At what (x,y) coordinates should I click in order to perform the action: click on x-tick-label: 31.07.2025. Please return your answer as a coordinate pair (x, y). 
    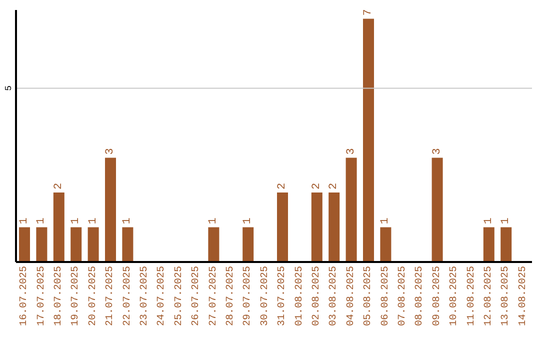
    Looking at the image, I should click on (282, 296).